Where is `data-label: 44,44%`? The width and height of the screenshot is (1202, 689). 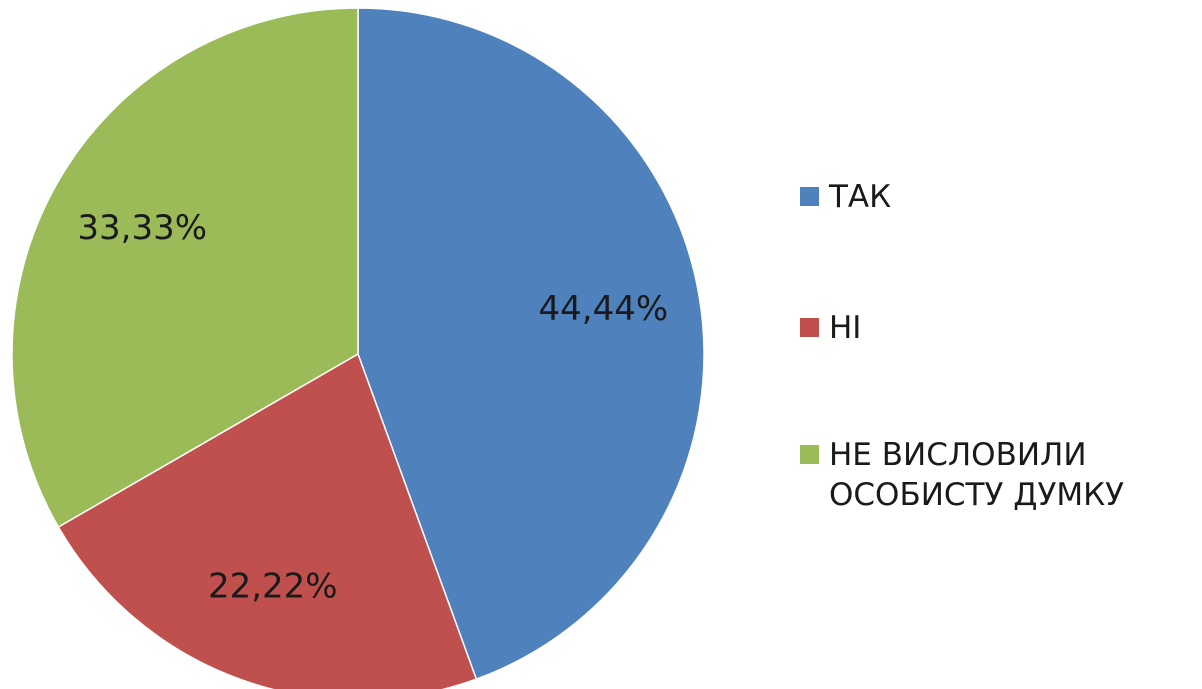
data-label: 44,44% is located at coordinates (604, 309).